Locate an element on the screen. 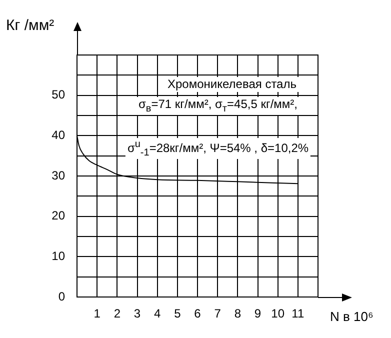 The image size is (391, 338). annotation: σ$_{в}$=71 кг/мм², σ$_{т}$=45,5 кг/мм², is located at coordinates (218, 106).